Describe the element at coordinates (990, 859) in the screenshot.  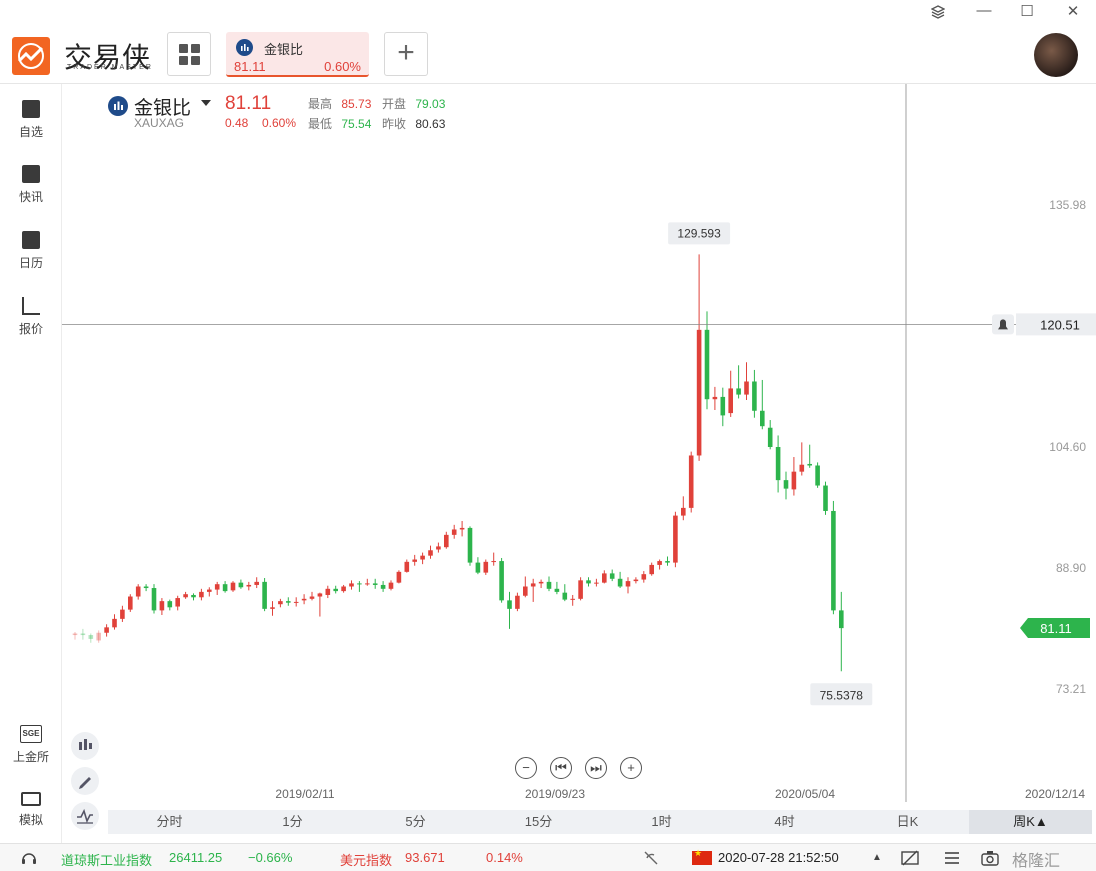
I see `camera-icon` at that location.